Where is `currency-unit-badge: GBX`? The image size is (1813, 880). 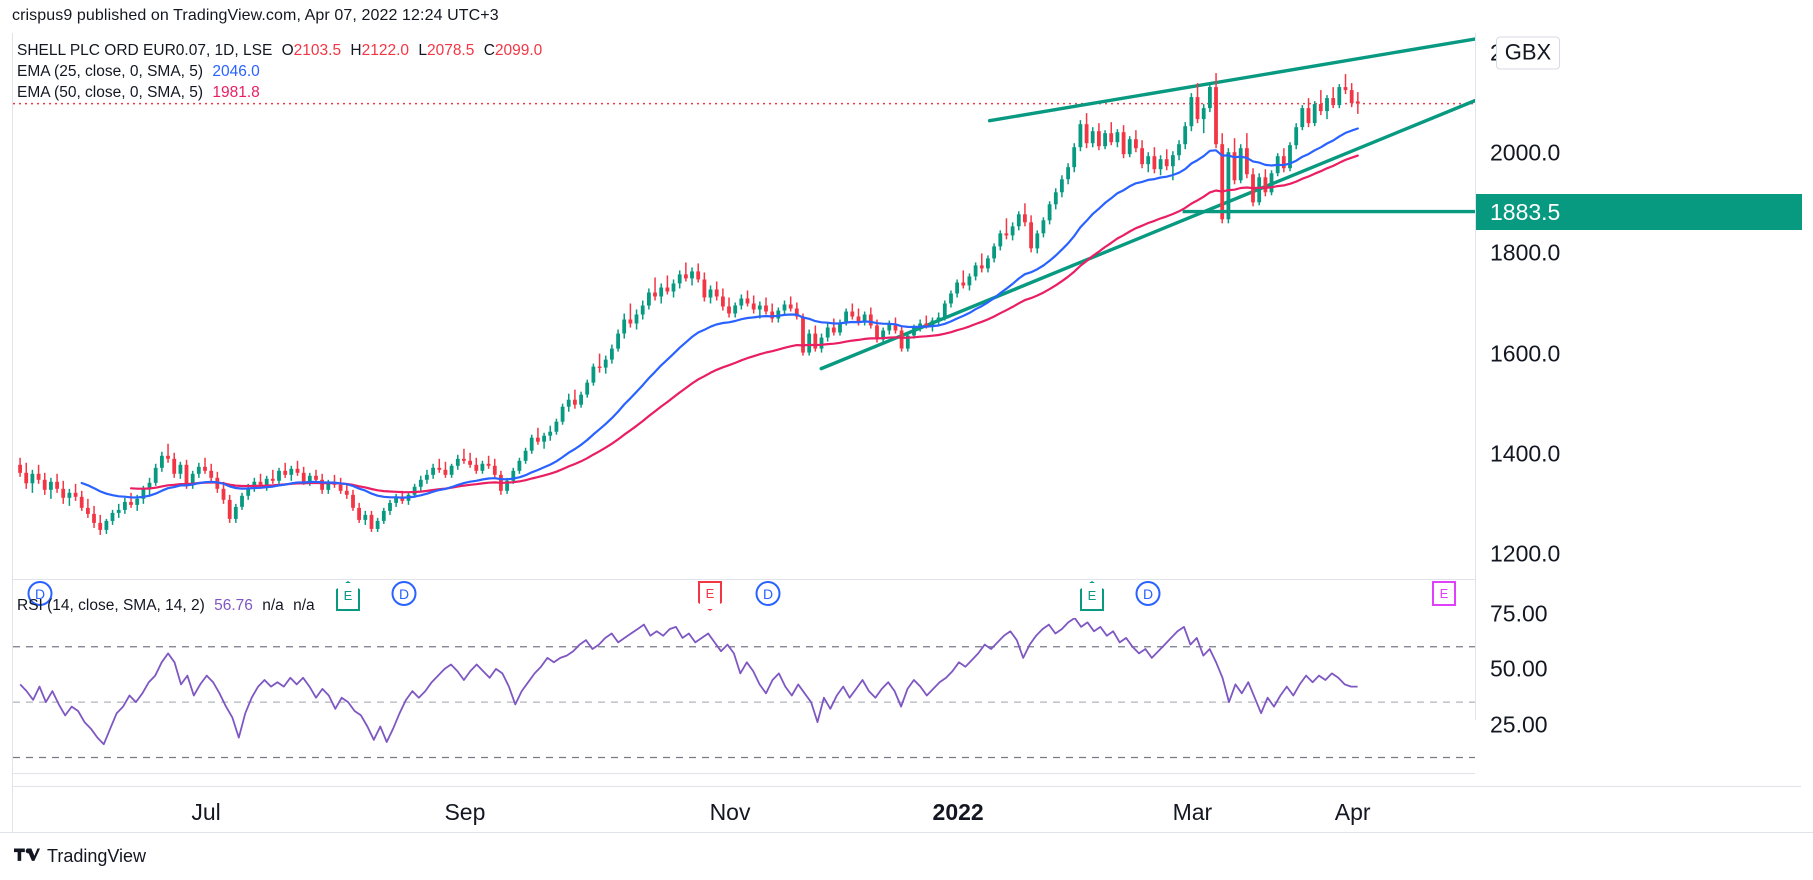
currency-unit-badge: GBX is located at coordinates (1528, 53).